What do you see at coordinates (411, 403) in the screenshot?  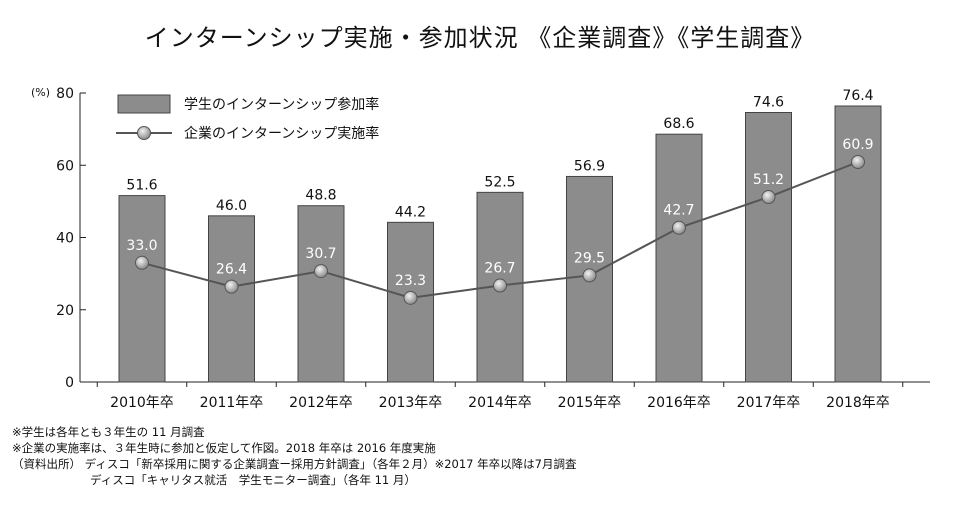 I see `x-category-label: 2013年卒` at bounding box center [411, 403].